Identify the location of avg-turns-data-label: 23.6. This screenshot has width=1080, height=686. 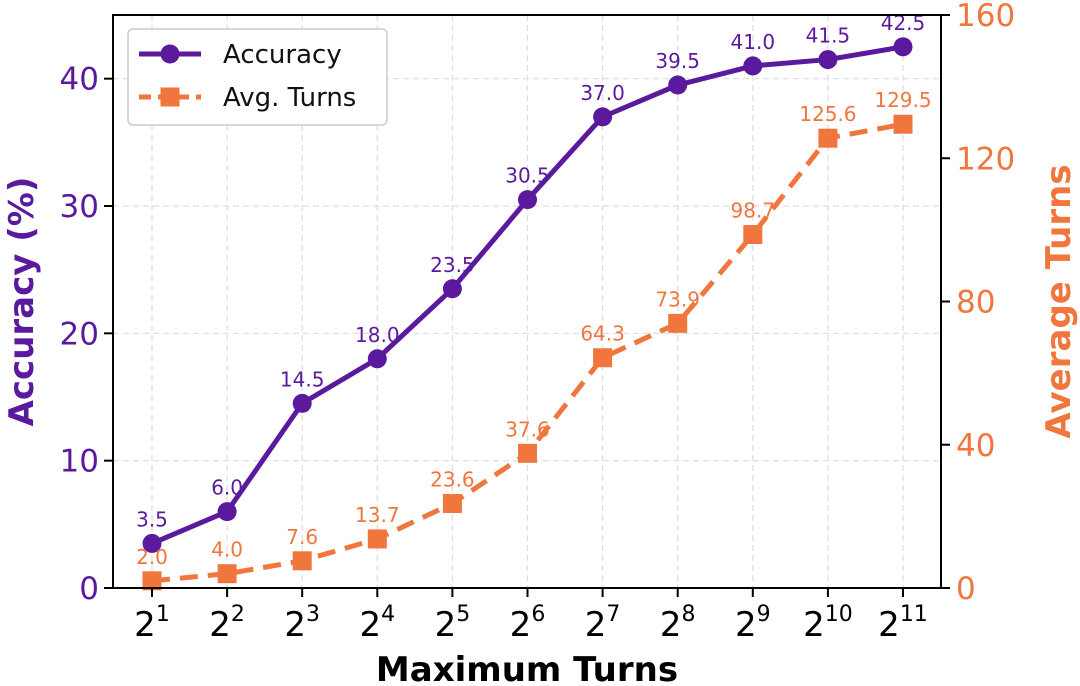
(452, 479).